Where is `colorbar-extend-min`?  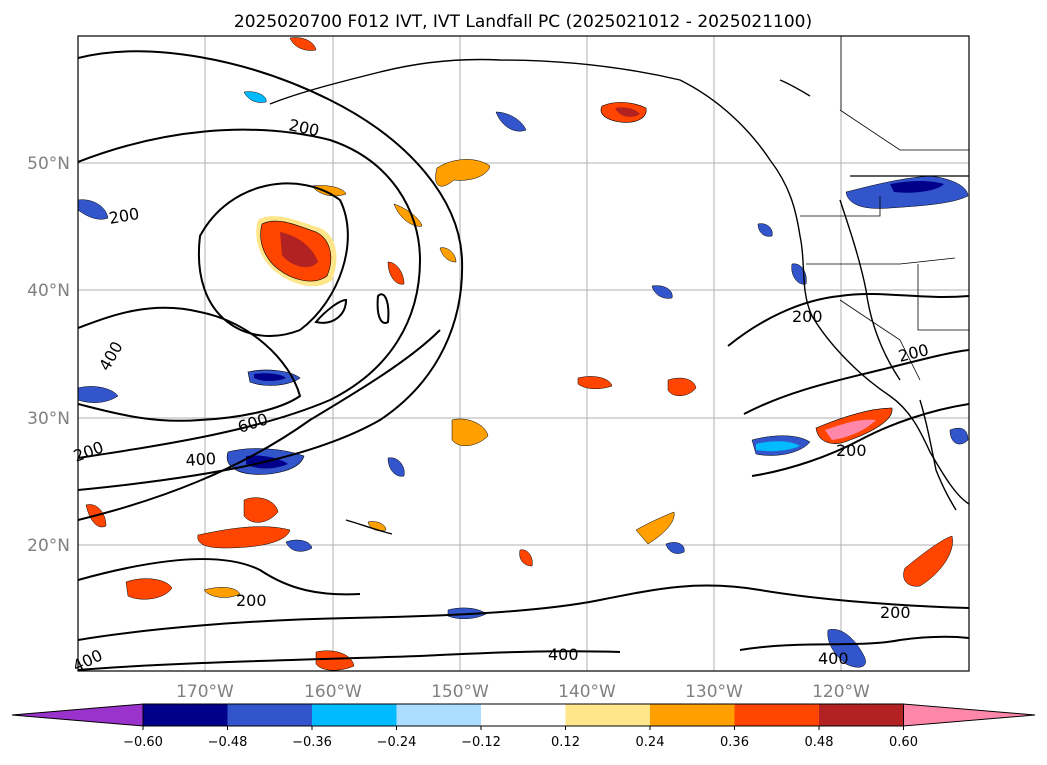
colorbar-extend-min is located at coordinates (77, 715).